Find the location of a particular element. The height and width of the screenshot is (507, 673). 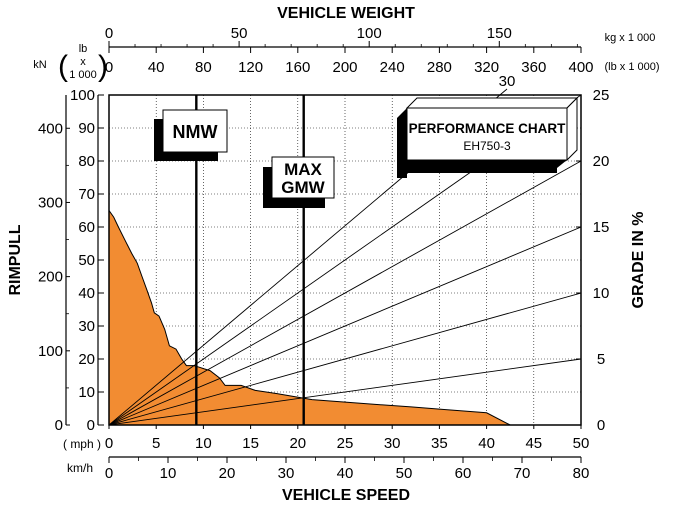

speed-mph-unit: ( mph ) is located at coordinates (82, 444).